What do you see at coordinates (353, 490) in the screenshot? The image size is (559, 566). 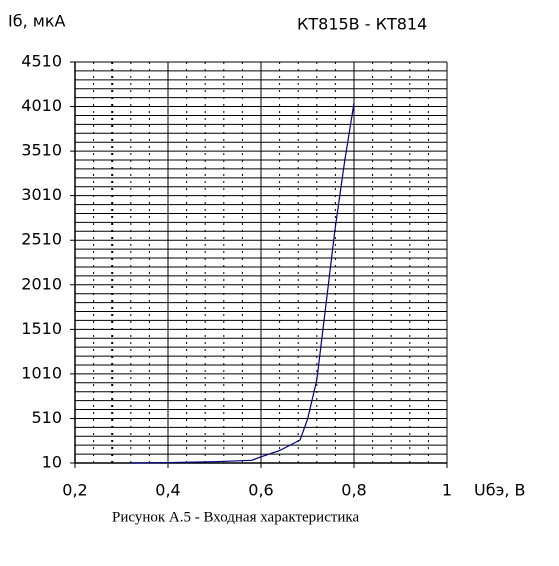 I see `x-tick-label: 0,8` at bounding box center [353, 490].